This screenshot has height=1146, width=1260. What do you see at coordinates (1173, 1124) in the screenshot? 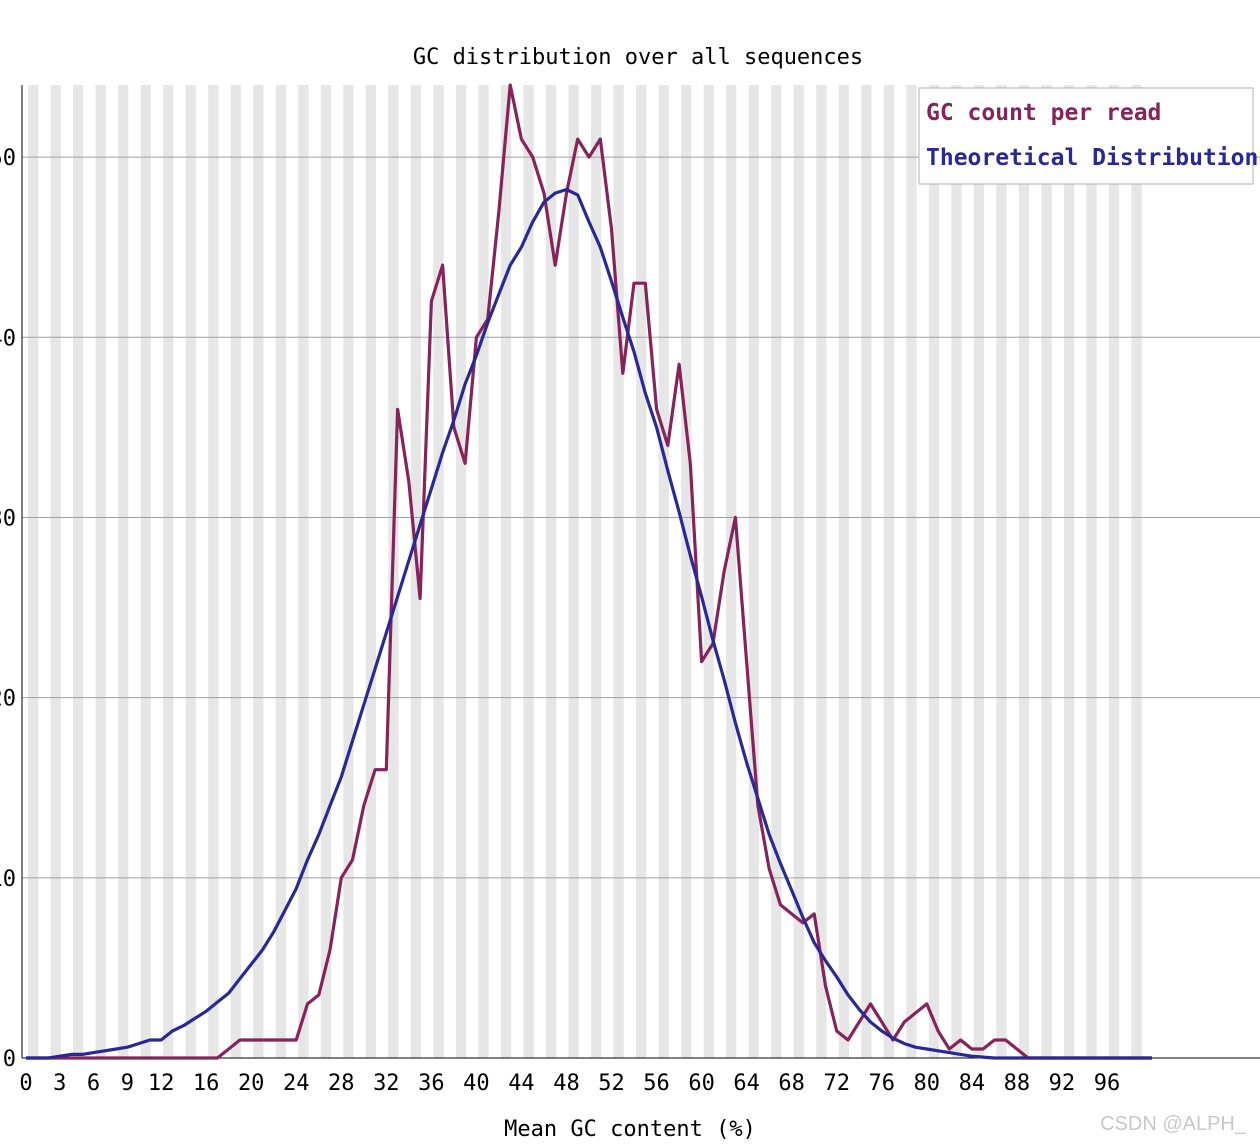
I see `watermark: CSDN @ALPH_` at bounding box center [1173, 1124].